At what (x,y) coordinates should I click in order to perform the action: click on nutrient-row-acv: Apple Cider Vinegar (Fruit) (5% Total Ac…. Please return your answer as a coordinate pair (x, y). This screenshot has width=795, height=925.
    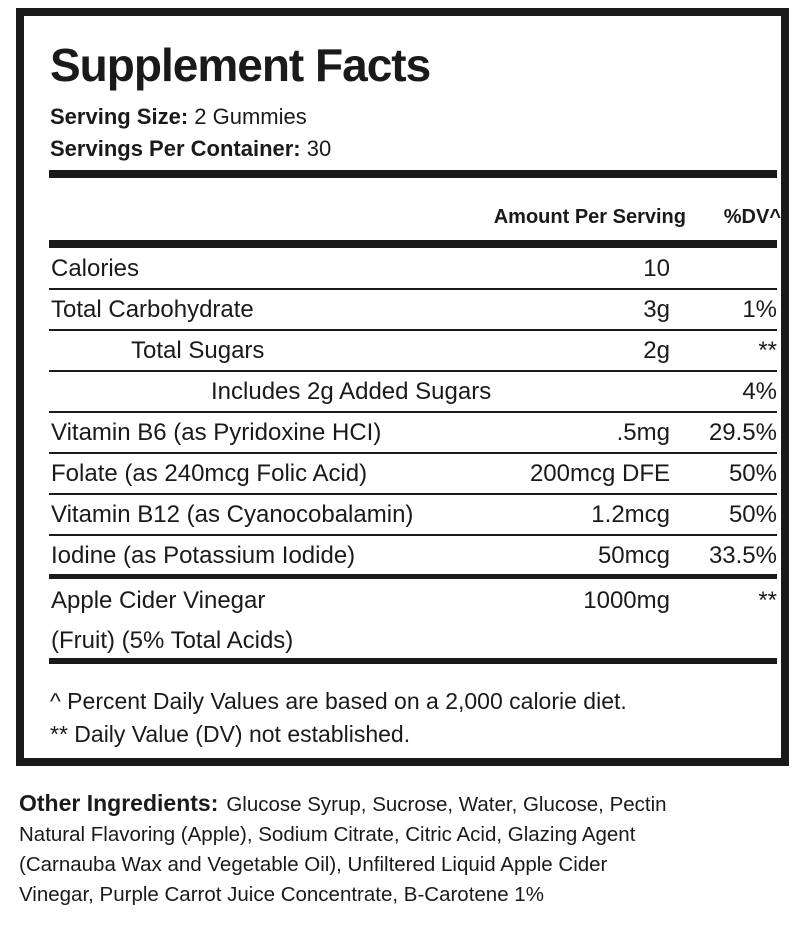
    Looking at the image, I should click on (414, 620).